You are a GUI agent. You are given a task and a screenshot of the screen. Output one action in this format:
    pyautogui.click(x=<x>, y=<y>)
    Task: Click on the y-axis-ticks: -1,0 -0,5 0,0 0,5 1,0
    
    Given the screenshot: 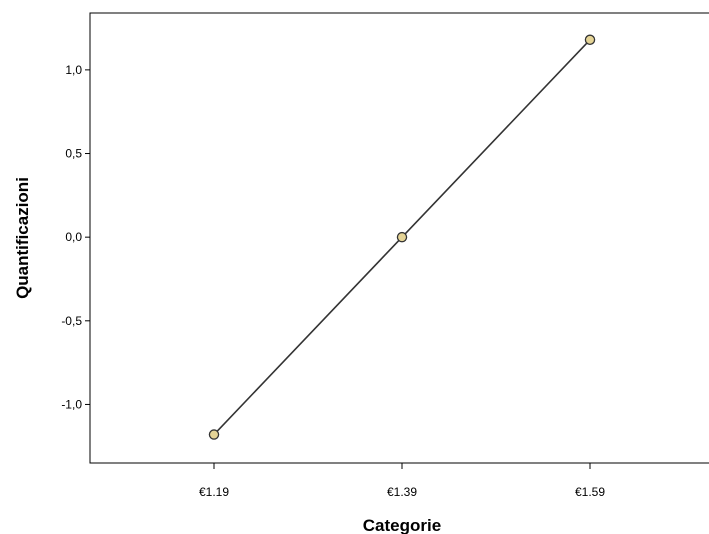 What is the action you would take?
    pyautogui.click(x=75, y=237)
    